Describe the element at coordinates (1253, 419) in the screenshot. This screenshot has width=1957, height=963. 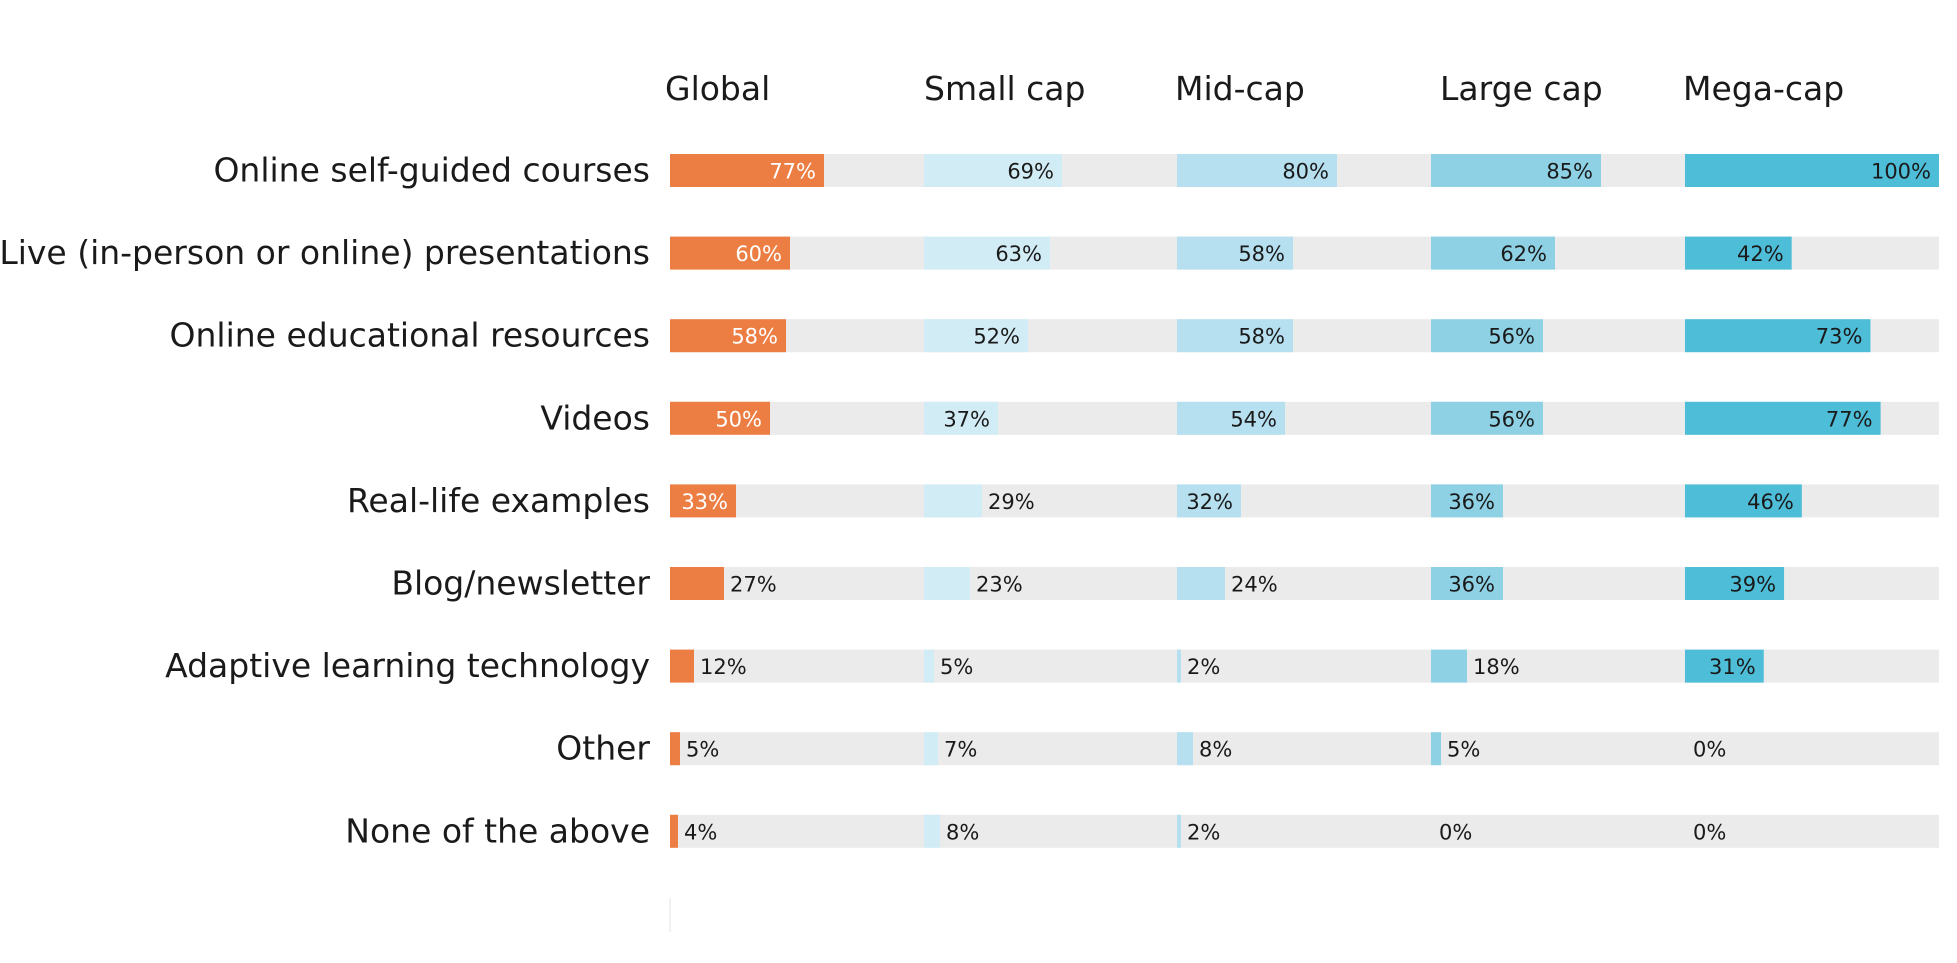
I see `value-label: 54%` at that location.